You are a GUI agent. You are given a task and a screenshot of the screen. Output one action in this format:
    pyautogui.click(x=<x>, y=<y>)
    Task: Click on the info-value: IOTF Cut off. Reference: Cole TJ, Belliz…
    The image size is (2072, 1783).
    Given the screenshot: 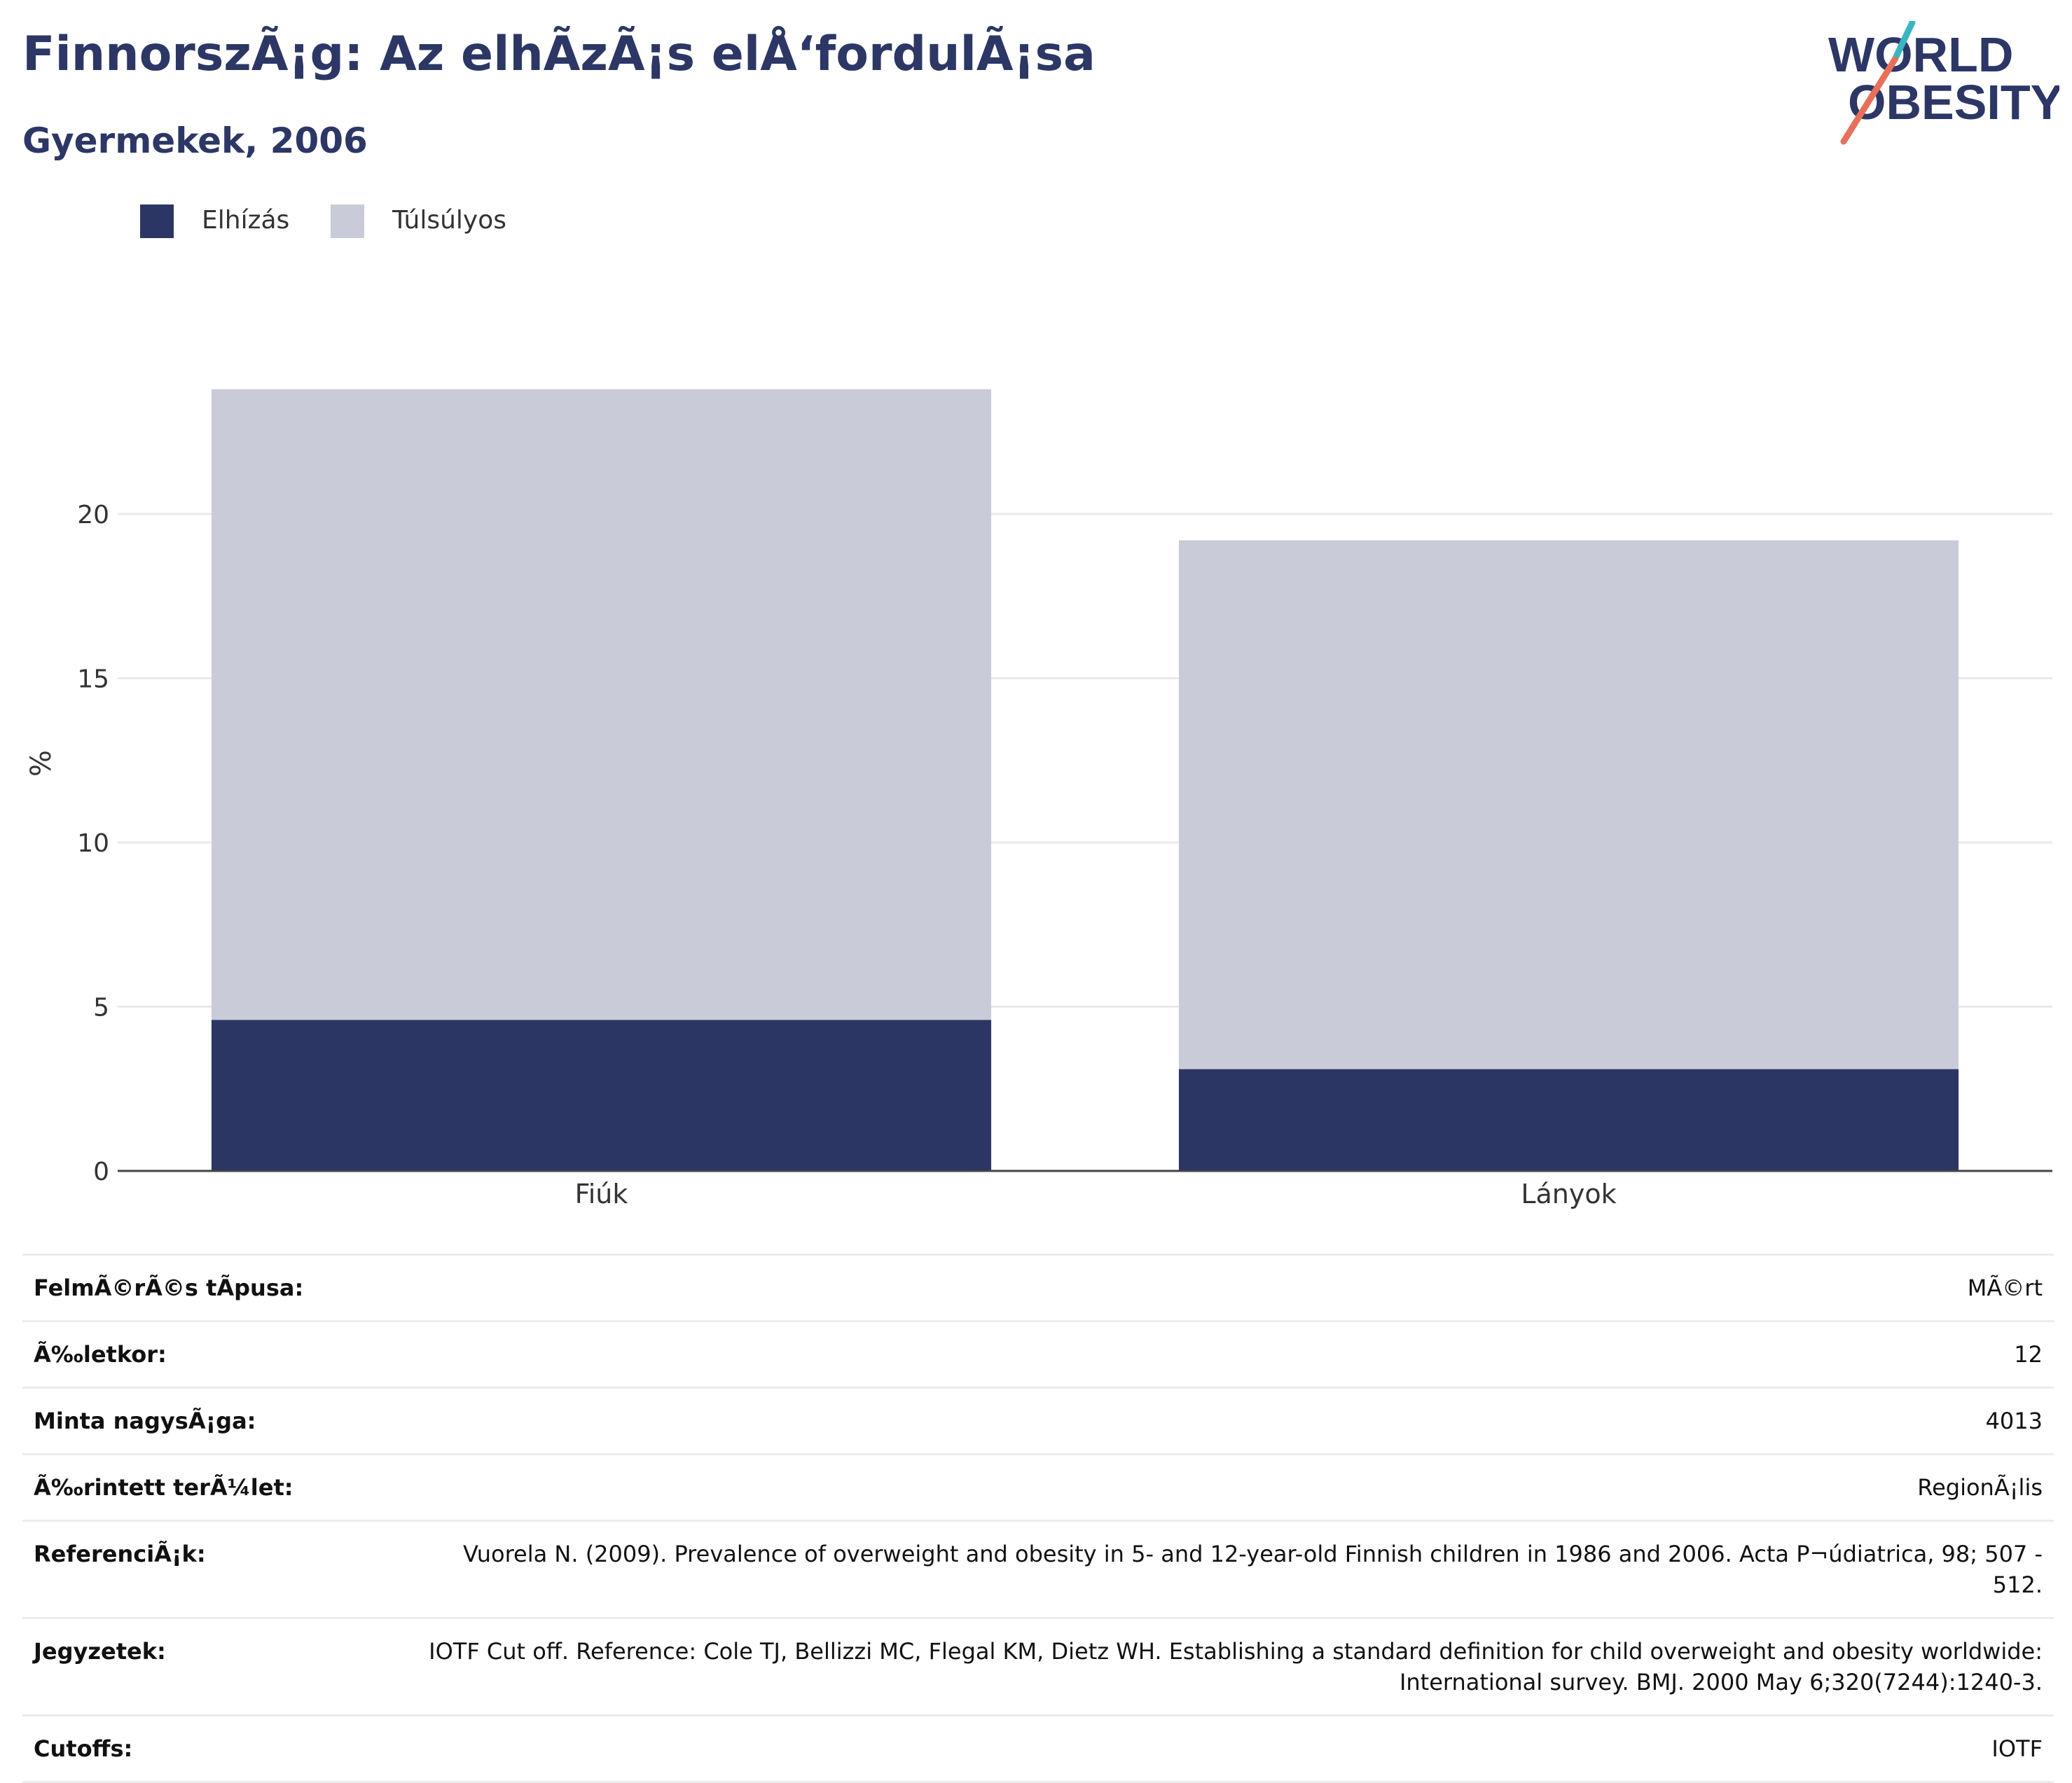 What is the action you would take?
    pyautogui.click(x=1232, y=1666)
    